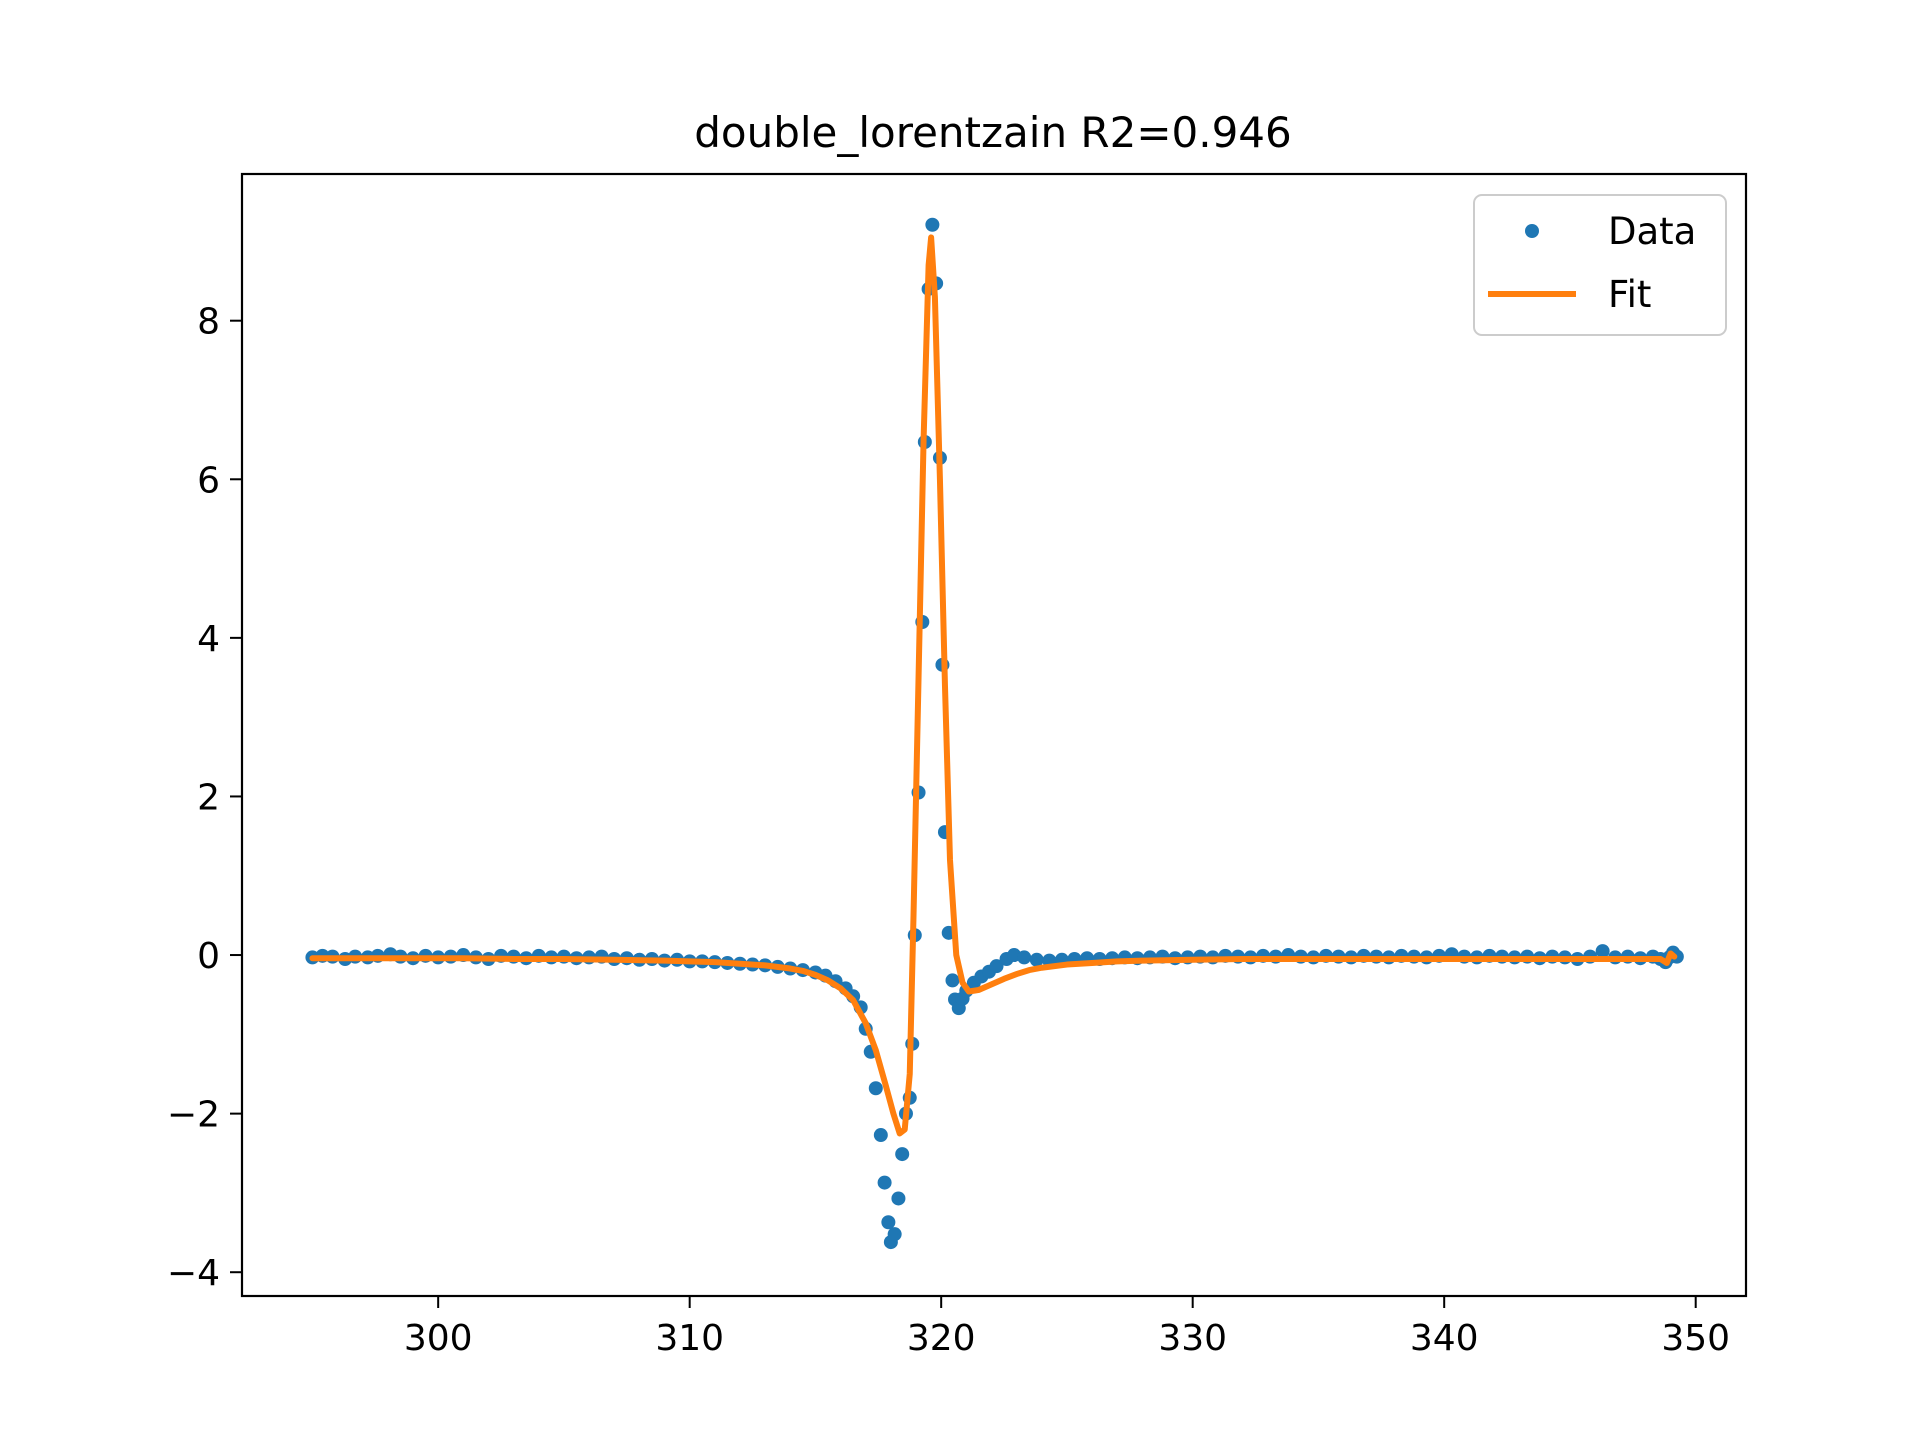 The image size is (1920, 1444). What do you see at coordinates (1629, 294) in the screenshot?
I see `legend-fit-label: Fit` at bounding box center [1629, 294].